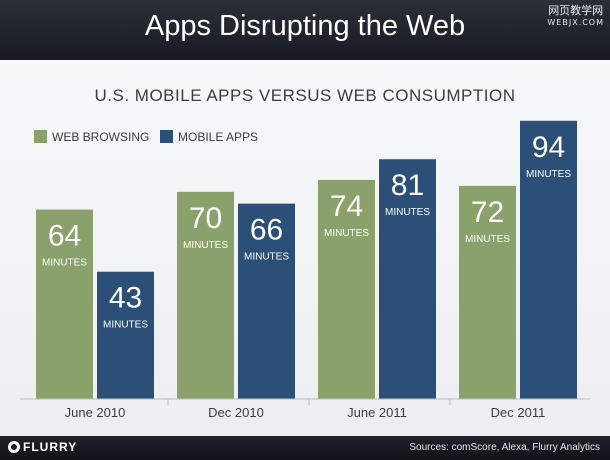 This screenshot has width=610, height=460. Describe the element at coordinates (205, 218) in the screenshot. I see `bar-value-label: 70` at that location.